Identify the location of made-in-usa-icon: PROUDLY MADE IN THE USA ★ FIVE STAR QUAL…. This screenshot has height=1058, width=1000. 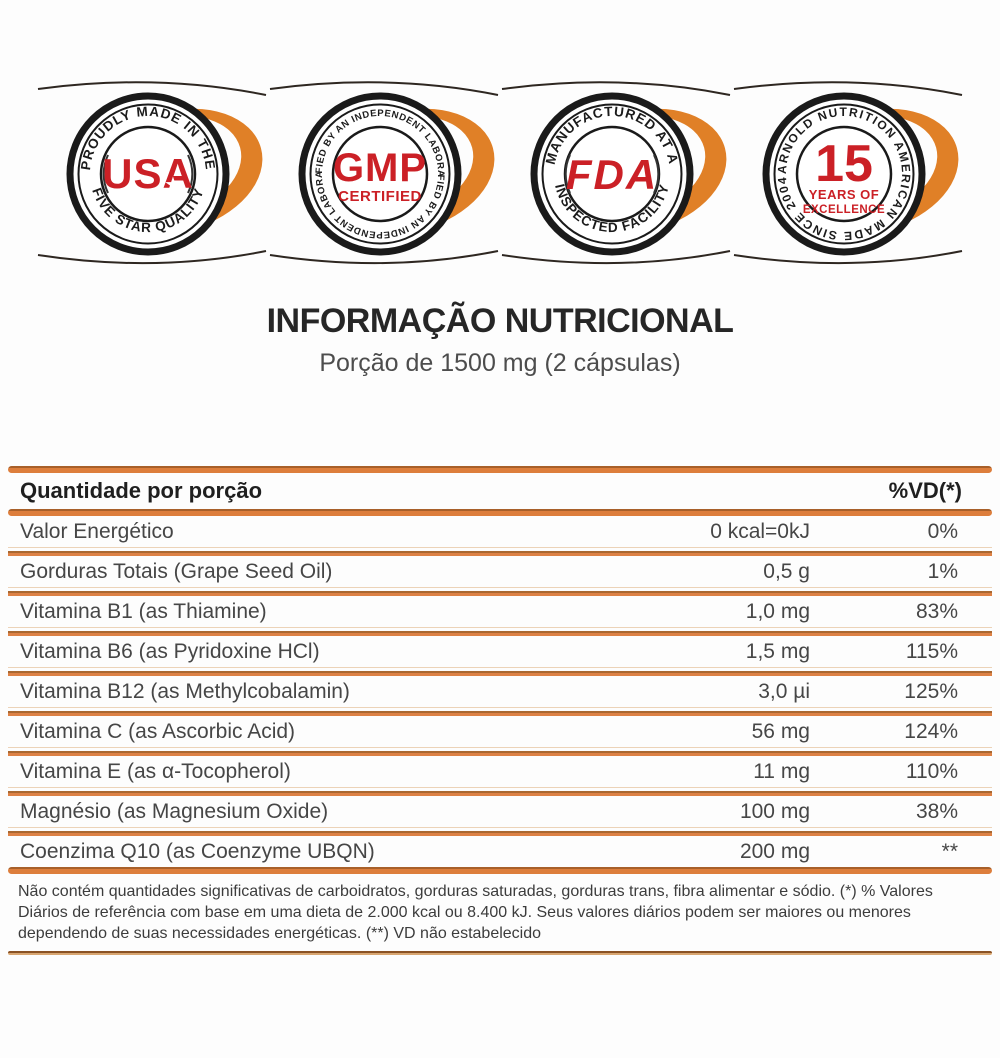
(152, 173).